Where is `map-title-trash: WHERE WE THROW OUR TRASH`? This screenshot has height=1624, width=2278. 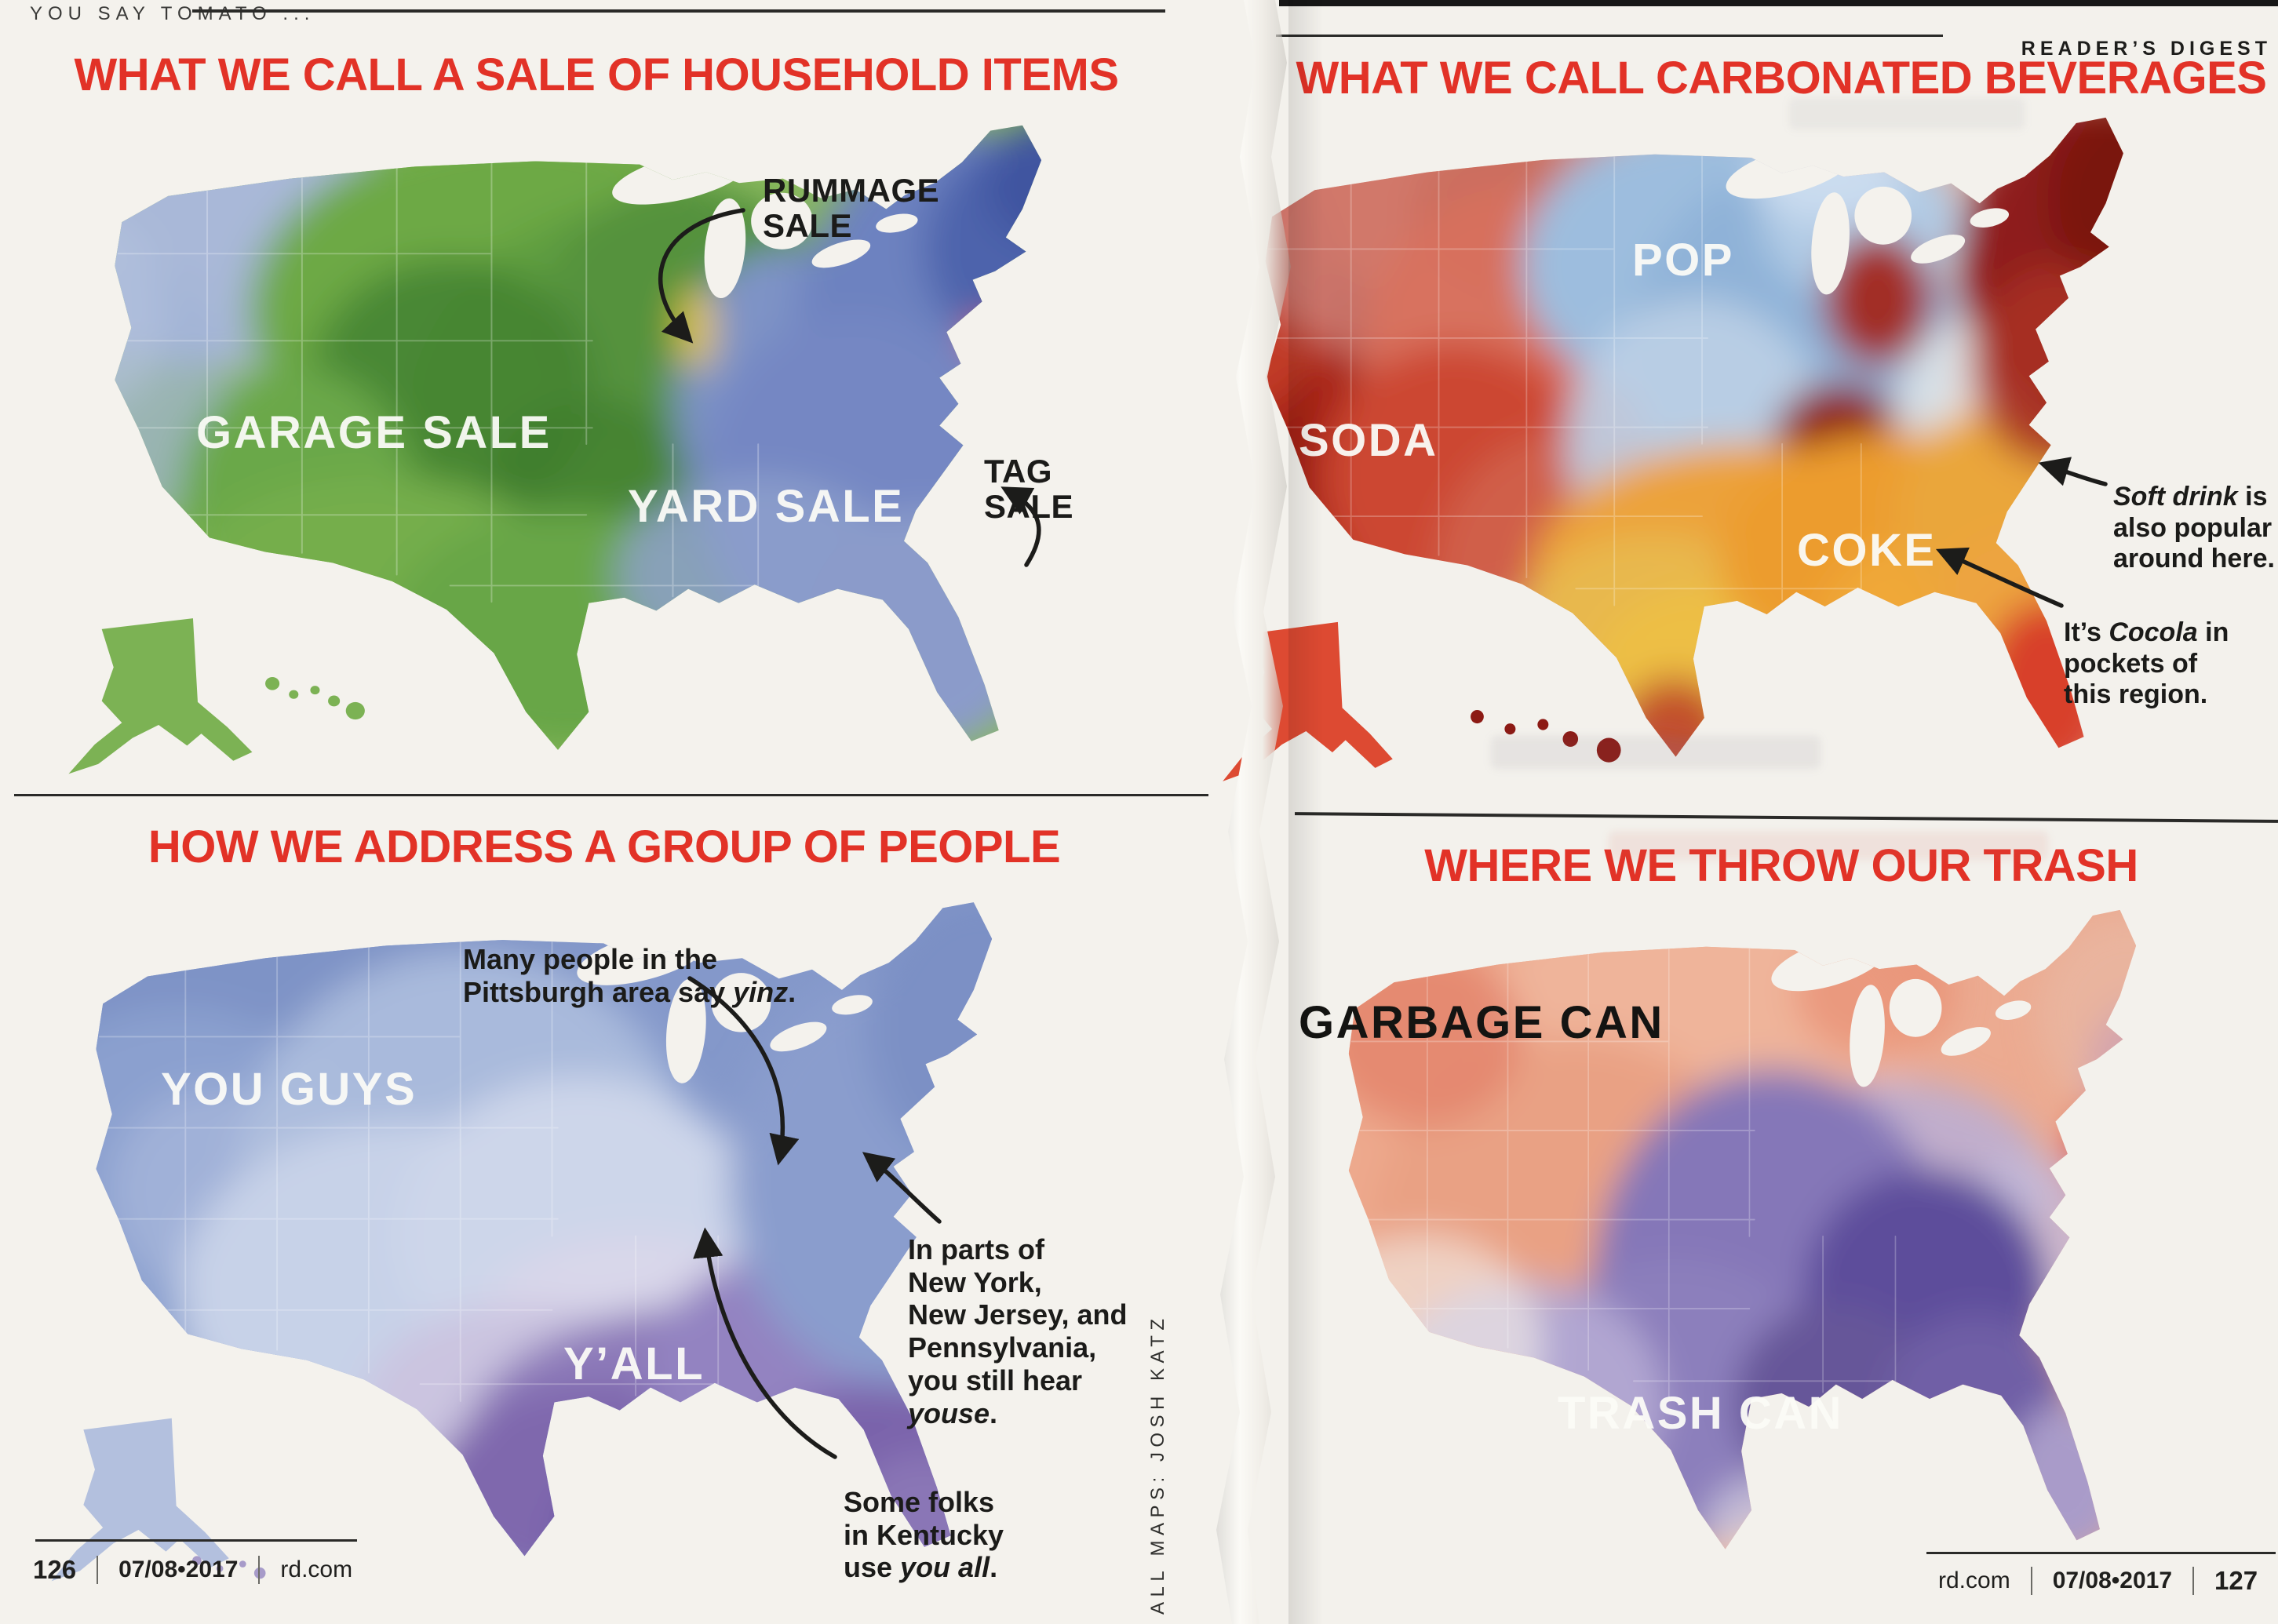 map-title-trash: WHERE WE THROW OUR TRASH is located at coordinates (1781, 866).